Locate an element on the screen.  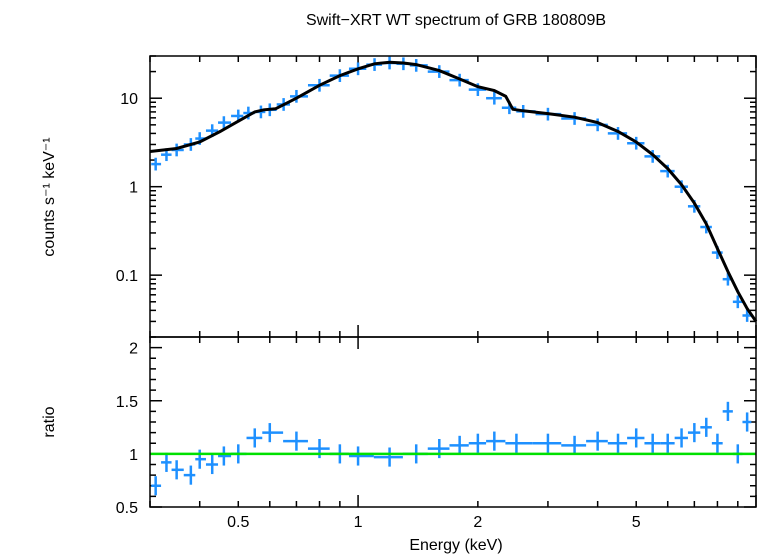
y-tick-label: 0.1 is located at coordinates (127, 276).